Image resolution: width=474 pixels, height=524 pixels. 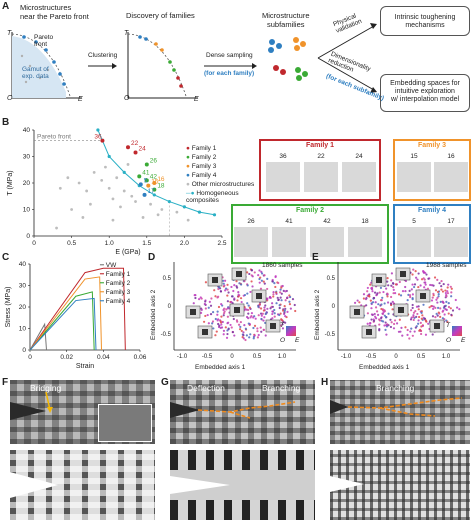 What do you see at coordinates (283, 156) in the screenshot?
I see `tile-36-num: 36` at bounding box center [283, 156].